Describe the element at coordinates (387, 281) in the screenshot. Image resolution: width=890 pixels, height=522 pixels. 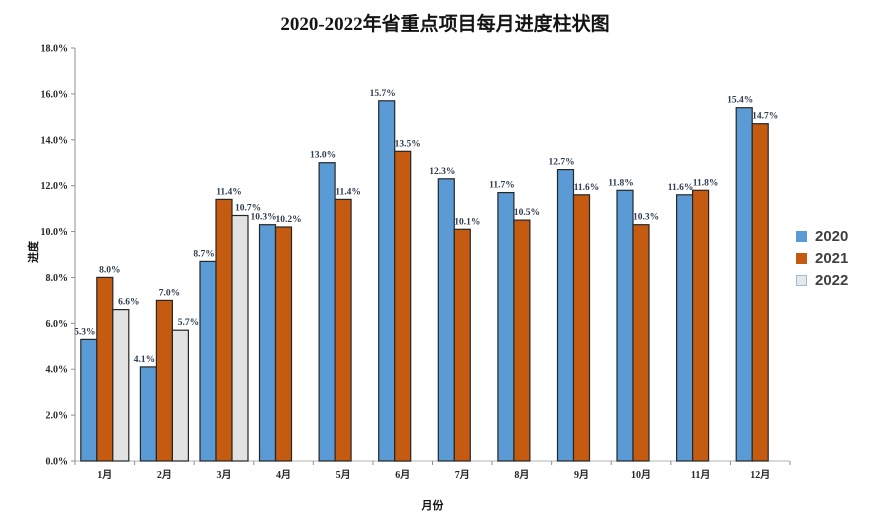
I see `bar-2020-6月` at that location.